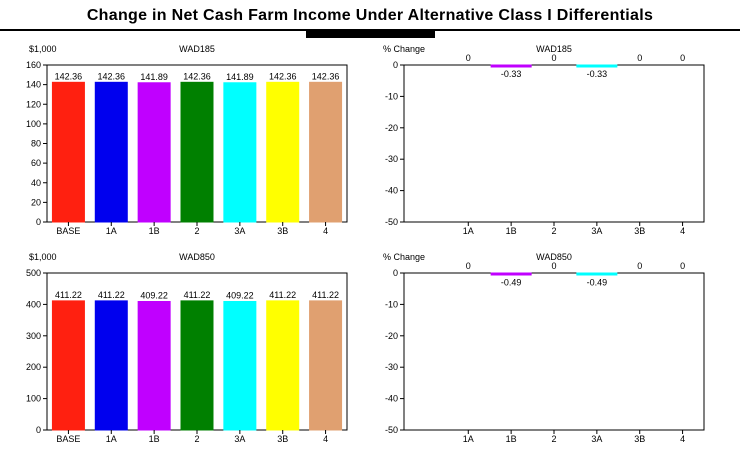 This screenshot has height=475, width=740. What do you see at coordinates (370, 33) in the screenshot?
I see `title-rule-bar` at bounding box center [370, 33].